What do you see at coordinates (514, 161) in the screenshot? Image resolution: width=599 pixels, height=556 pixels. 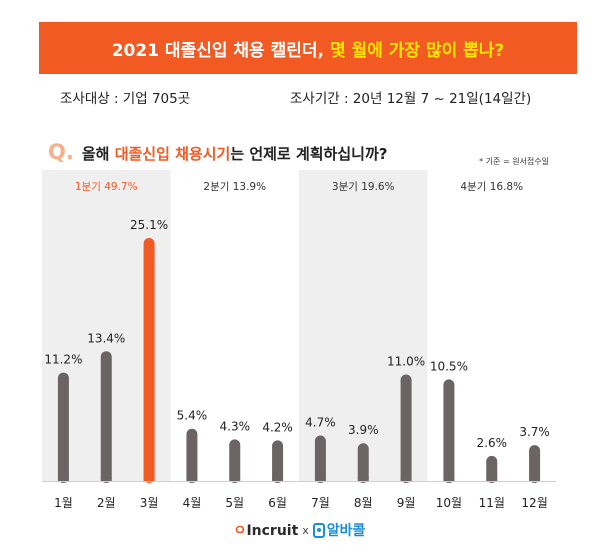 I see `basis-note: * 기준 = 원서접수일` at bounding box center [514, 161].